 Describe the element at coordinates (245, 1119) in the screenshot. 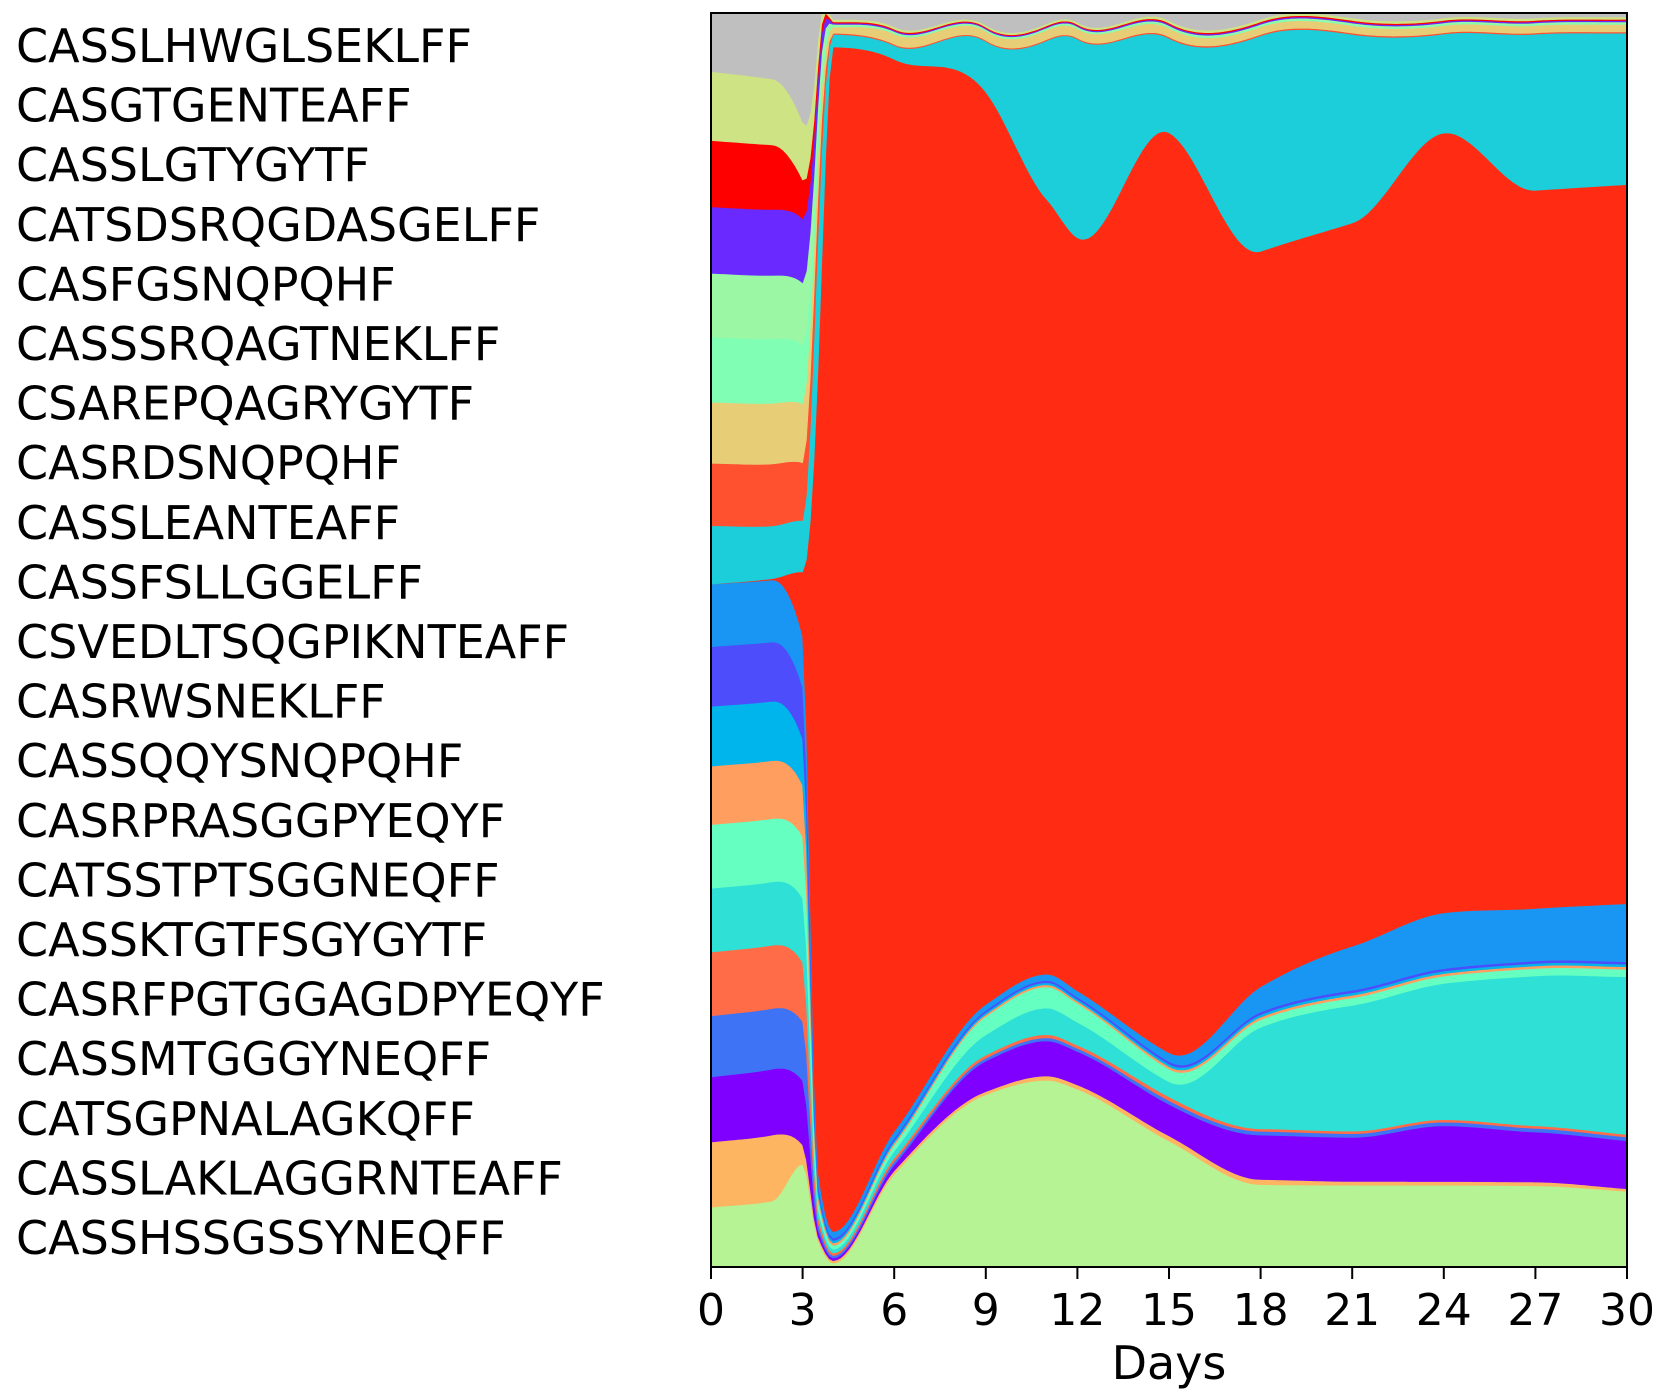

I see `sequence-label: CATSGPNALAGKQFF` at that location.